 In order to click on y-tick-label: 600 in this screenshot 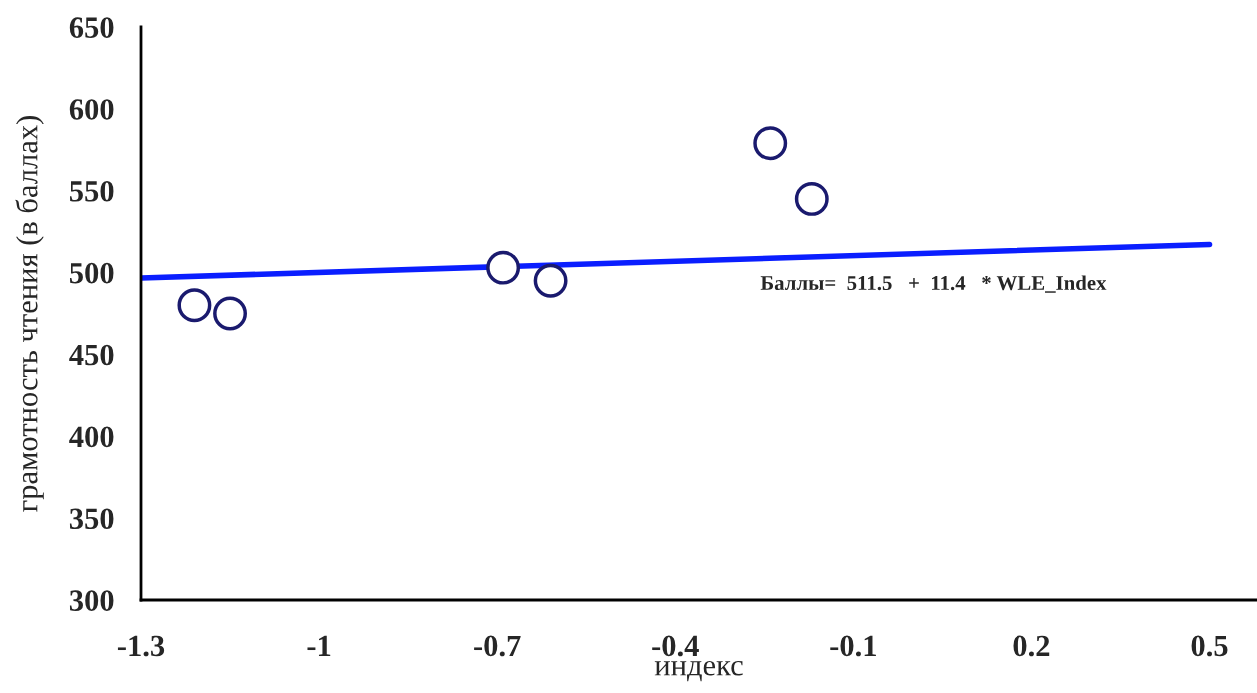, I will do `click(91, 109)`.